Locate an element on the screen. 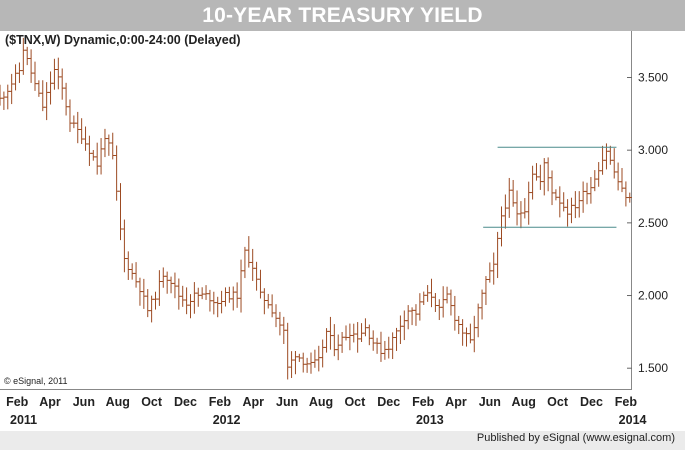 The height and width of the screenshot is (450, 685). x-year-label: 2013 is located at coordinates (430, 420).